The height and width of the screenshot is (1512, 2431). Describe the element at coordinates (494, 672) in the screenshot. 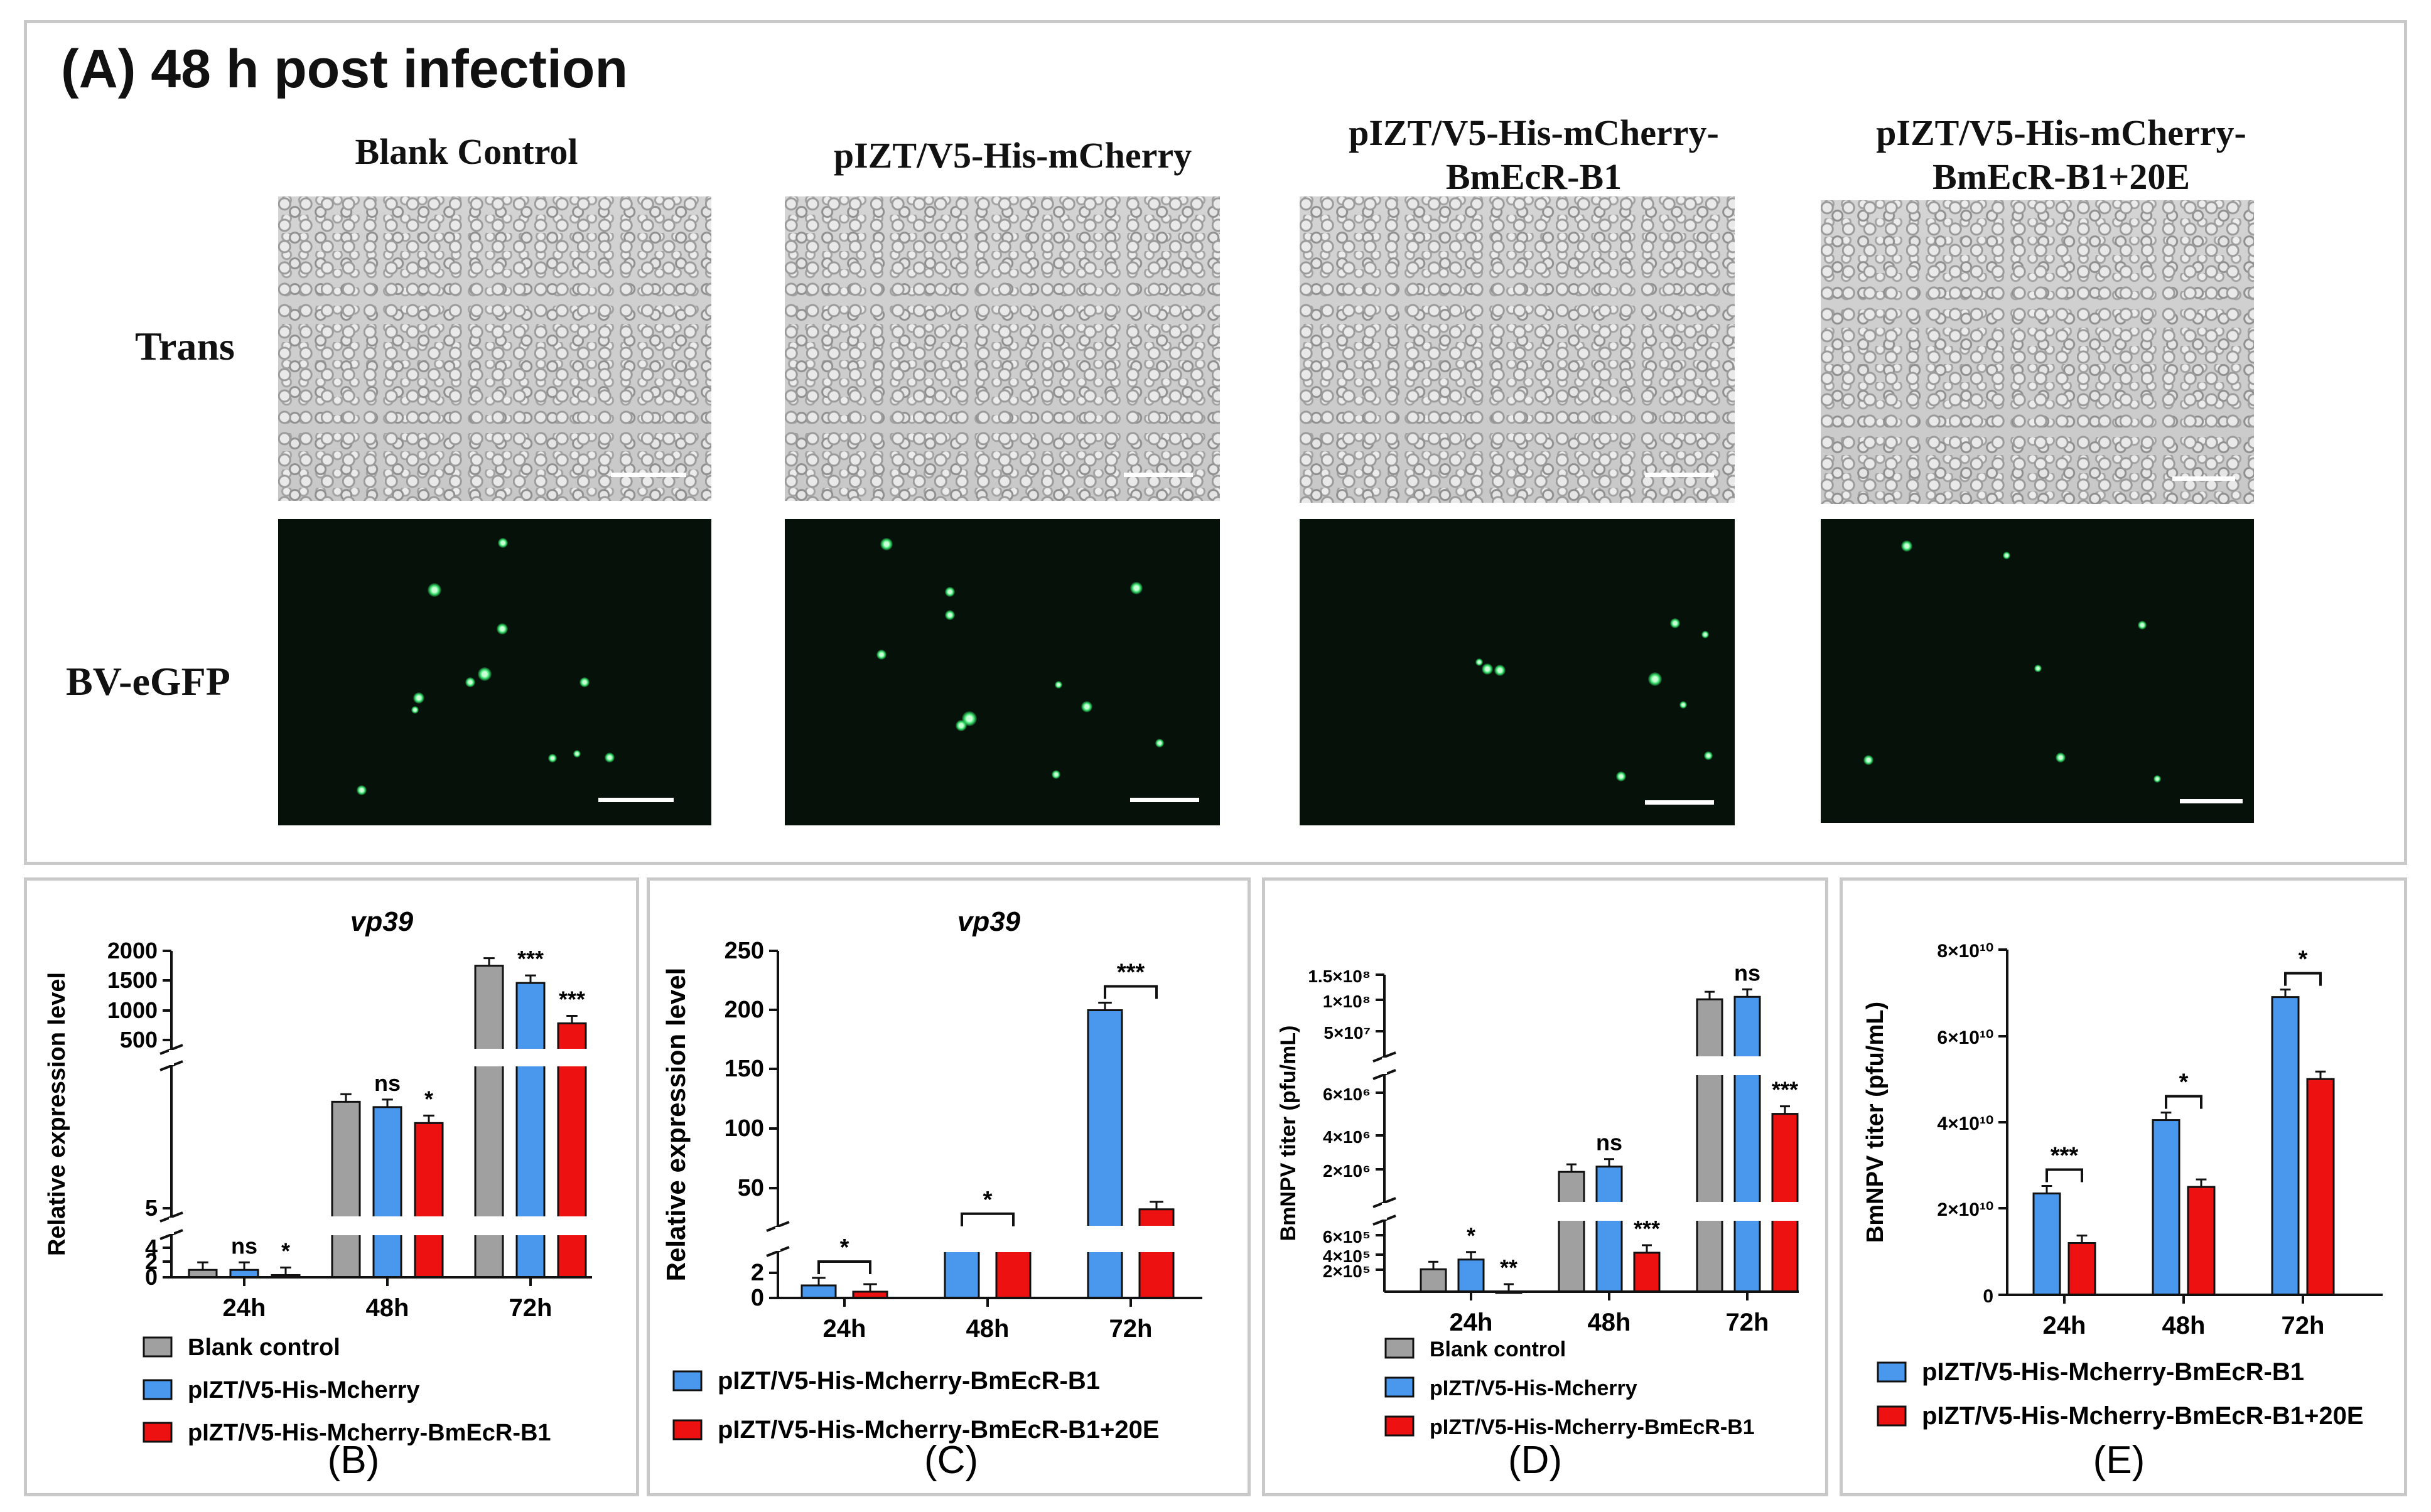

I see `gfp-image-blank-control` at that location.